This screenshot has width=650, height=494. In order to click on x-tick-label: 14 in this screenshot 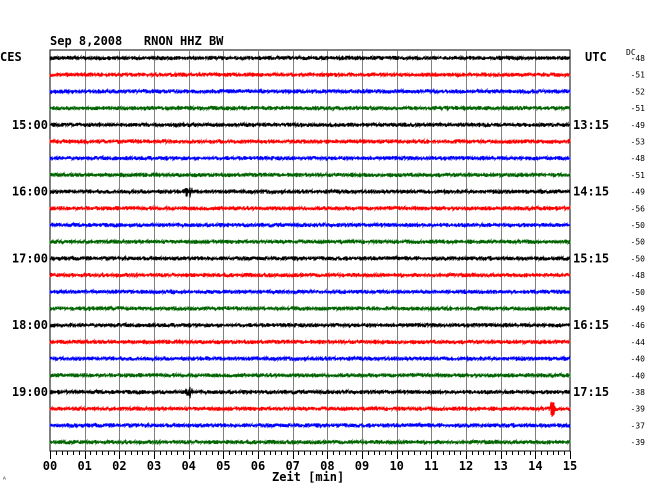, I will do `click(535, 466)`.